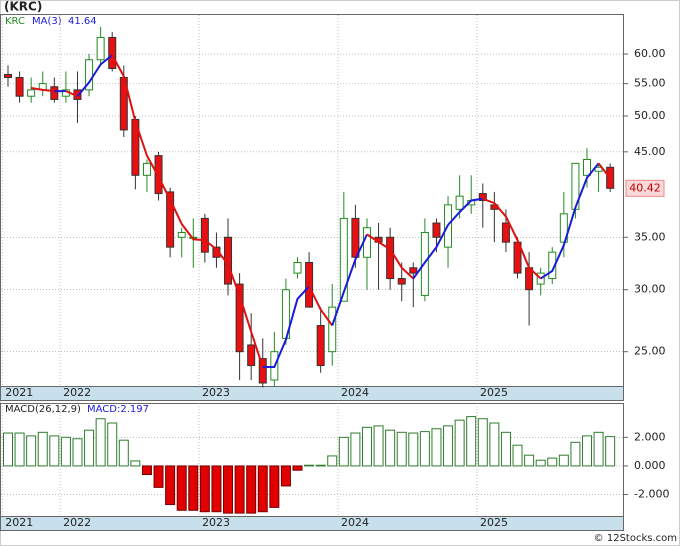 The height and width of the screenshot is (546, 680). What do you see at coordinates (650, 115) in the screenshot?
I see `y-tick-label: 50.00` at bounding box center [650, 115].